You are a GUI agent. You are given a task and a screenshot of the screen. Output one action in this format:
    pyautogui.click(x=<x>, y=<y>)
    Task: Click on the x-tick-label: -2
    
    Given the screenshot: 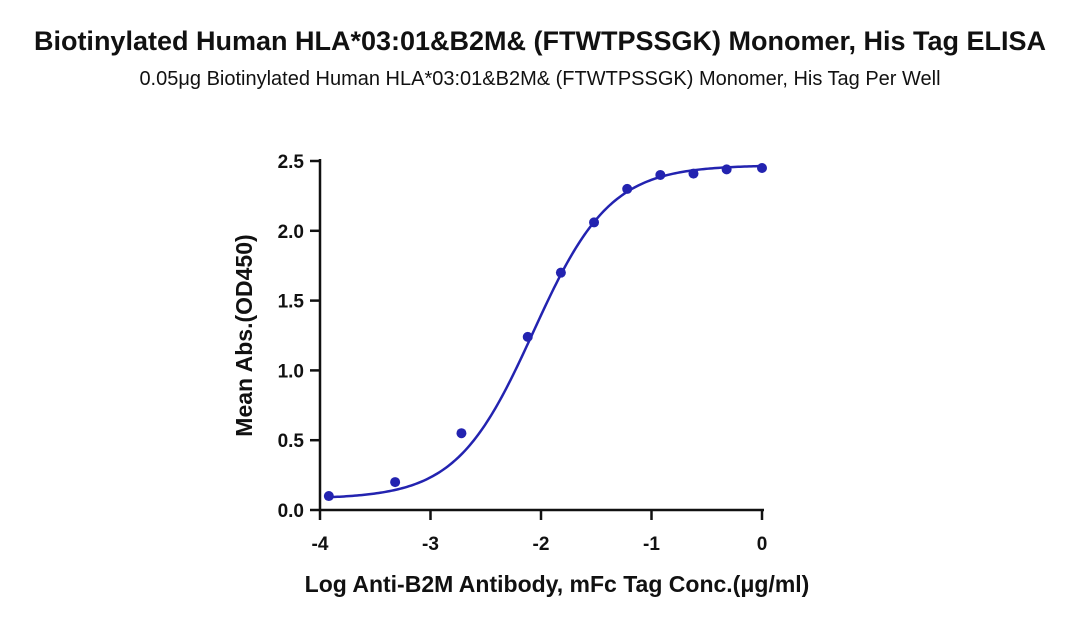 What is the action you would take?
    pyautogui.click(x=541, y=544)
    